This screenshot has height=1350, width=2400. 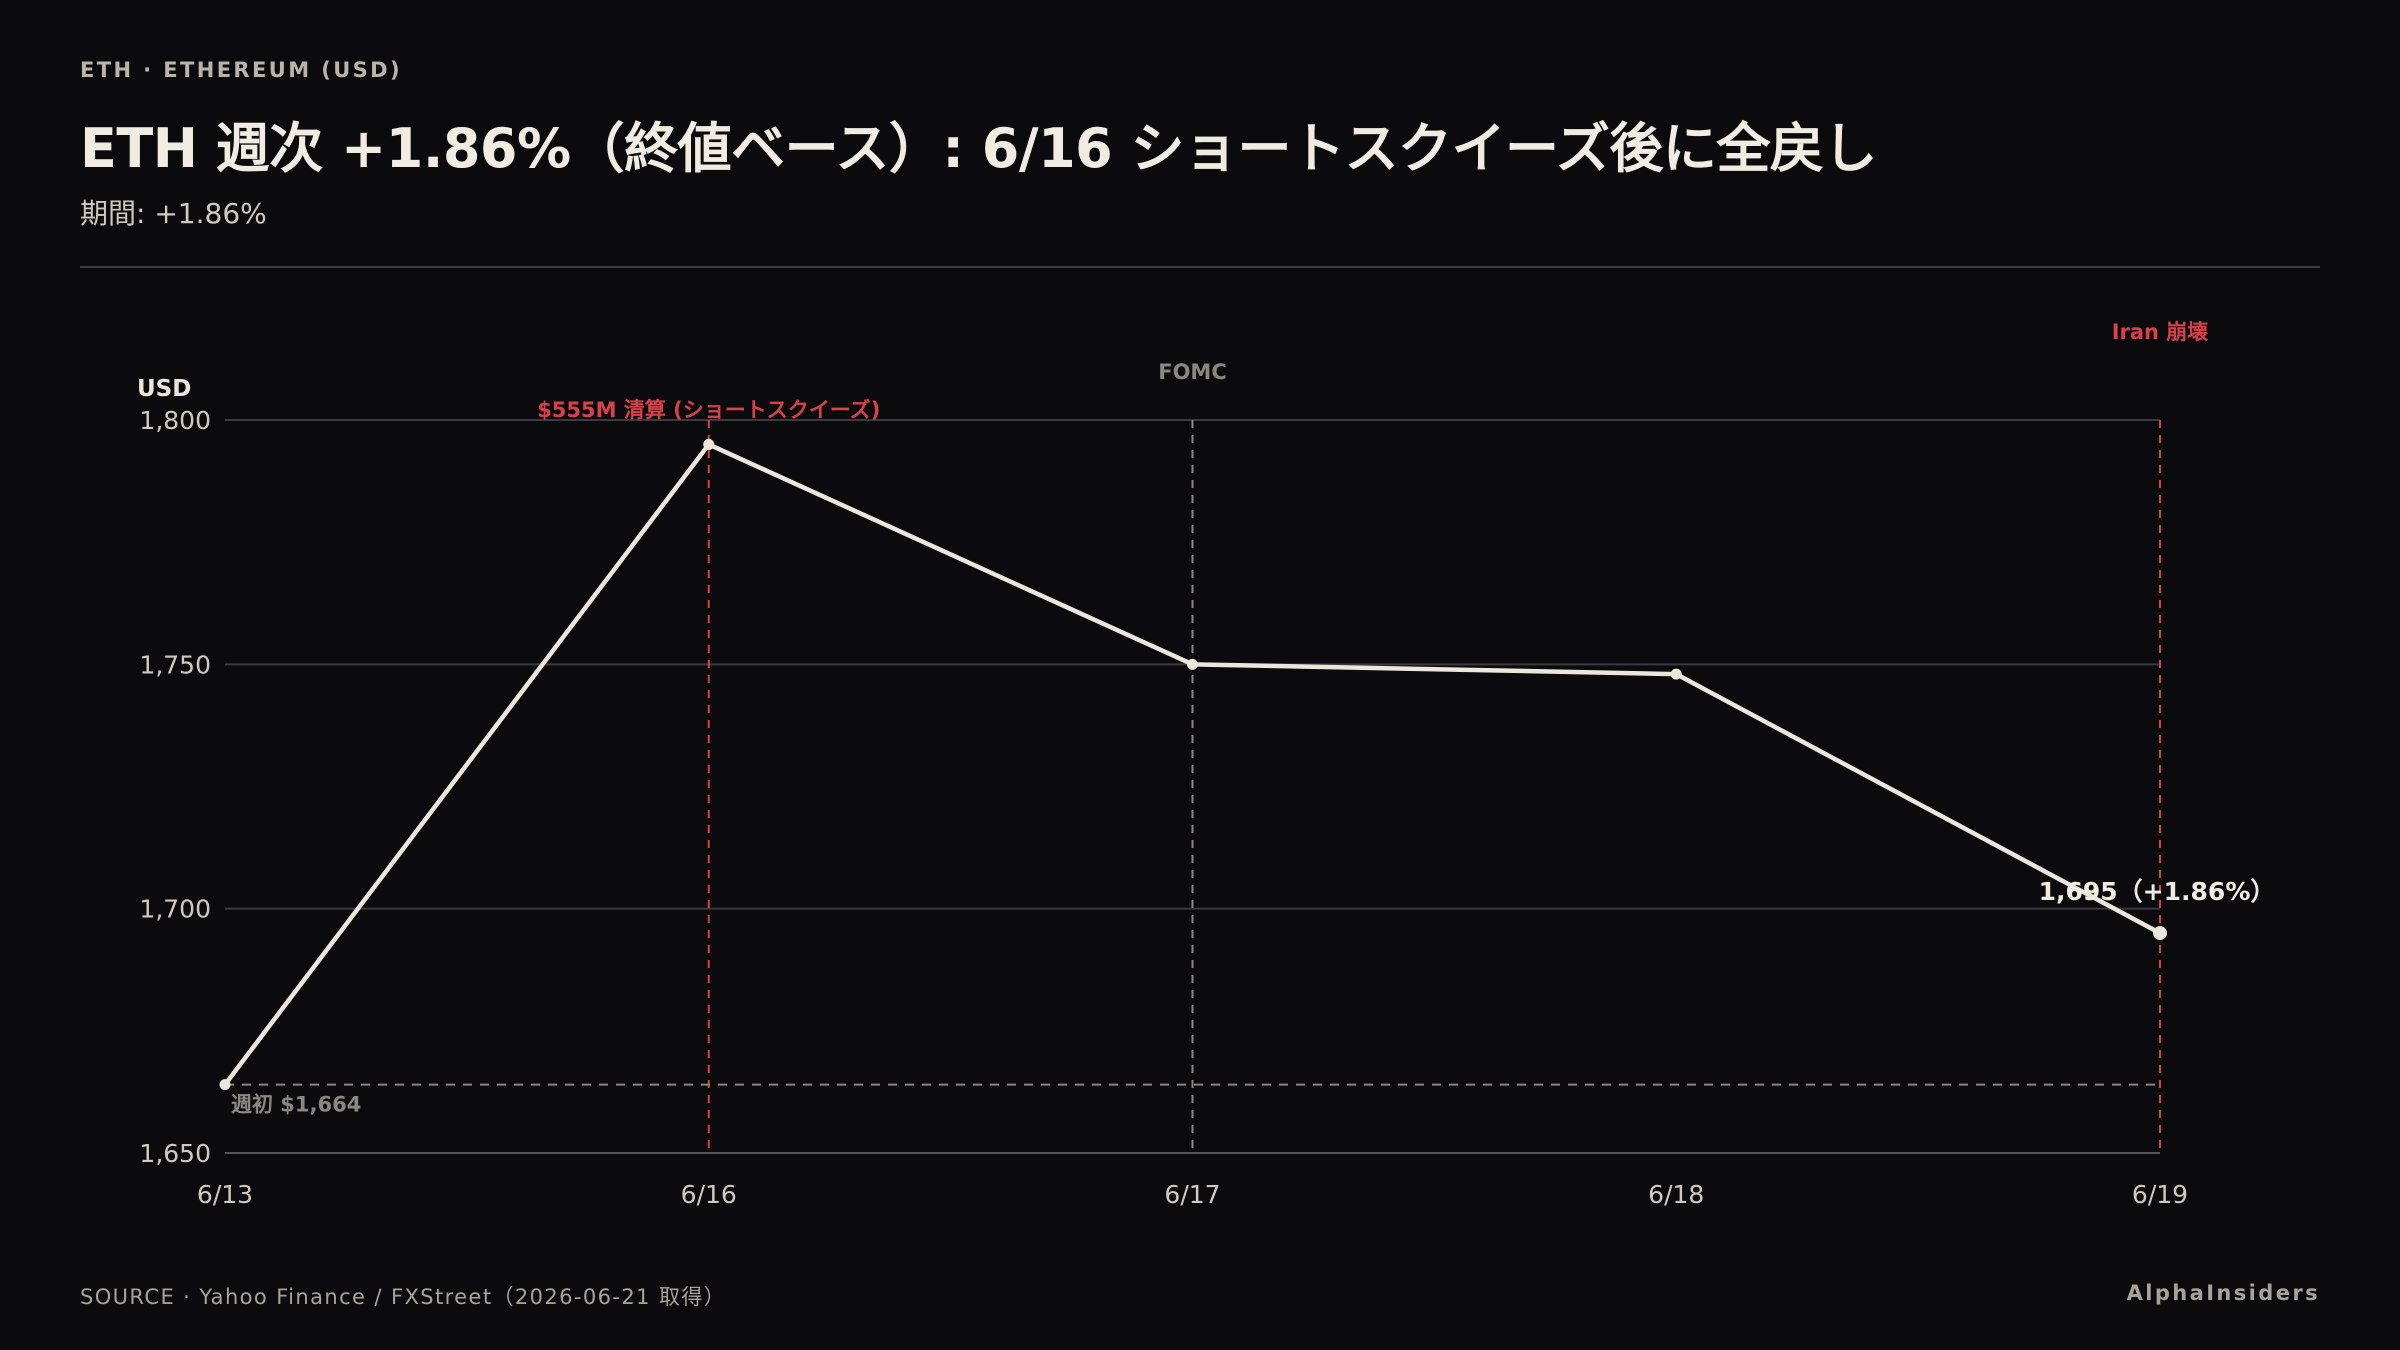 I want to click on x-tick-label: 6/18, so click(x=1676, y=1194).